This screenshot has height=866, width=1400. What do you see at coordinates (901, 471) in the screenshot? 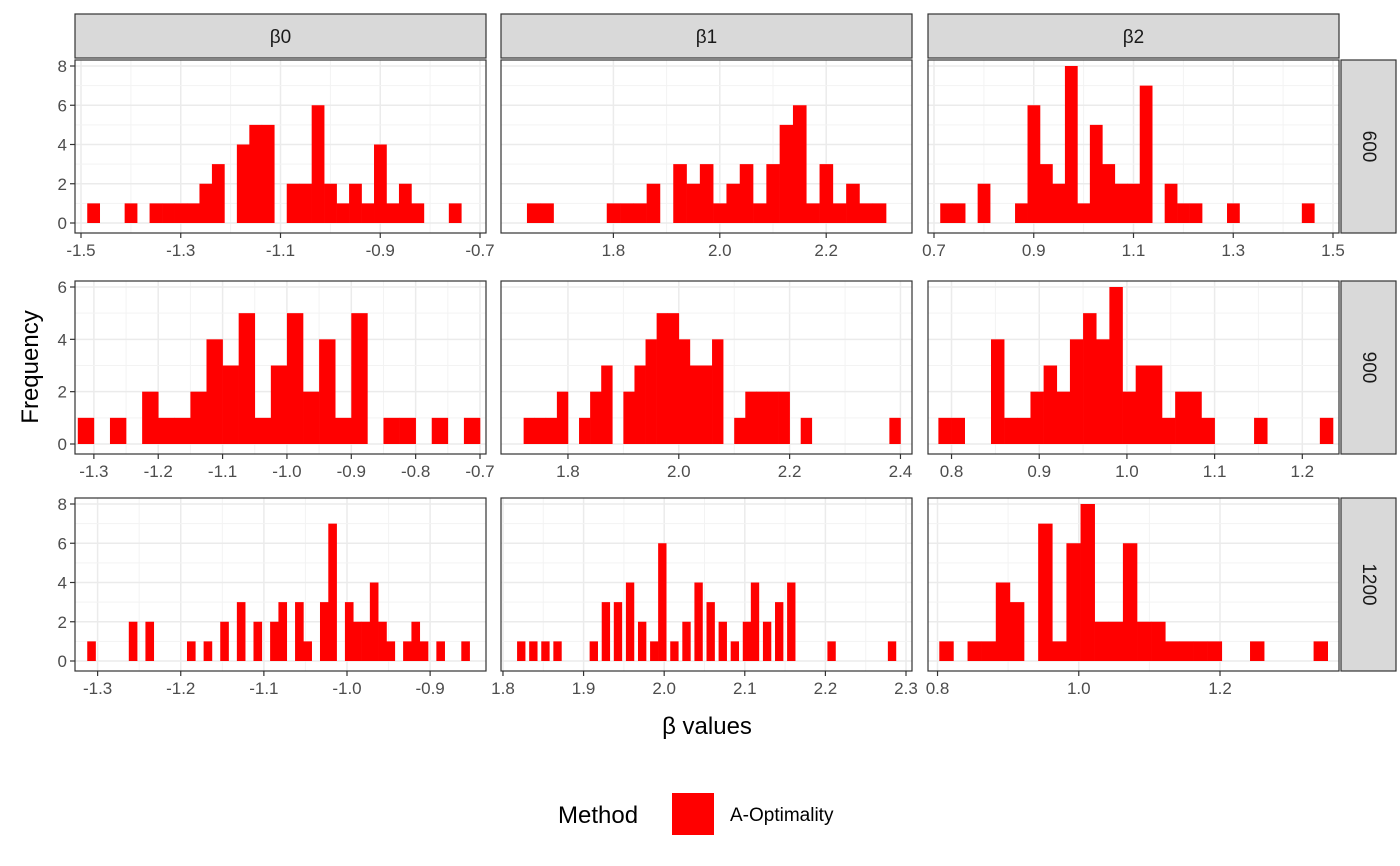
I see `x-tick-label: 2.4` at bounding box center [901, 471].